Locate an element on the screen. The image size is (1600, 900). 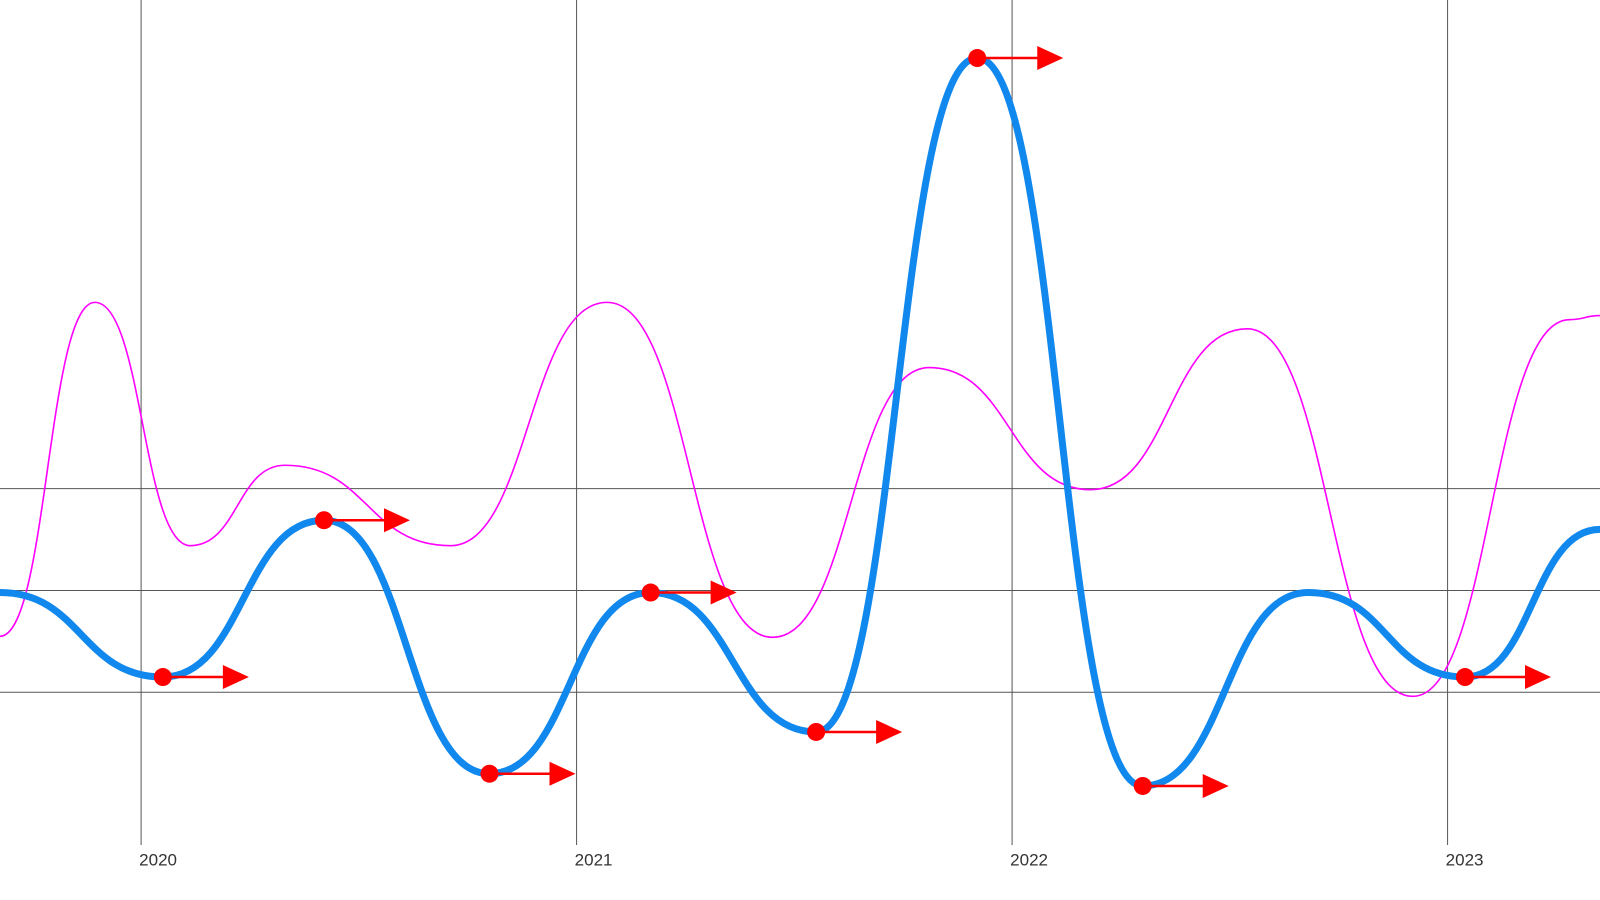
x-tick-label: 2023 is located at coordinates (1465, 859).